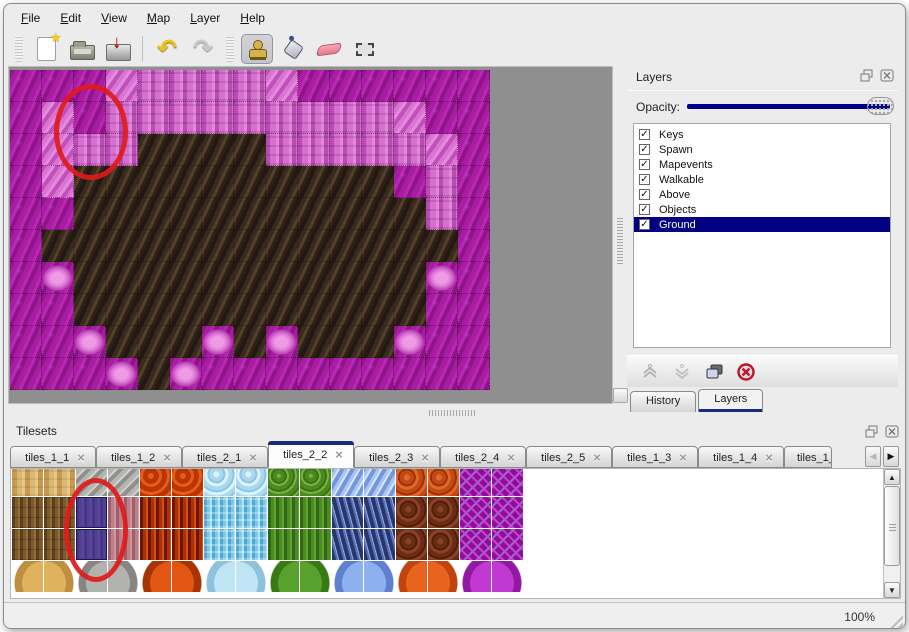 The width and height of the screenshot is (909, 632). Describe the element at coordinates (46, 47) in the screenshot. I see `new-file-button` at that location.